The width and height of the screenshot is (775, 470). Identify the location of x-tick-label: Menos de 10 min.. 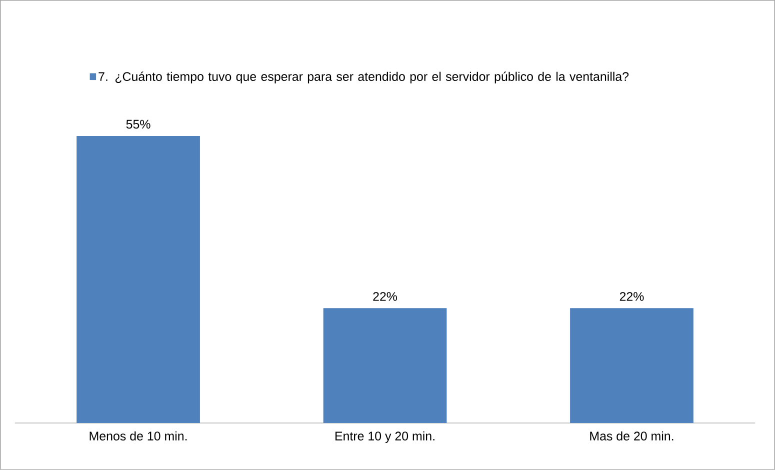
(138, 436).